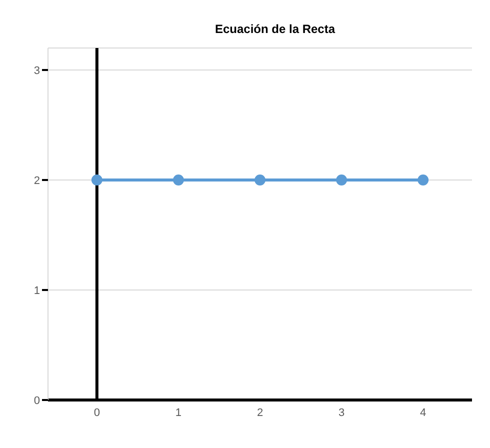 This screenshot has height=448, width=490. What do you see at coordinates (97, 412) in the screenshot?
I see `x-tick-label: 0` at bounding box center [97, 412].